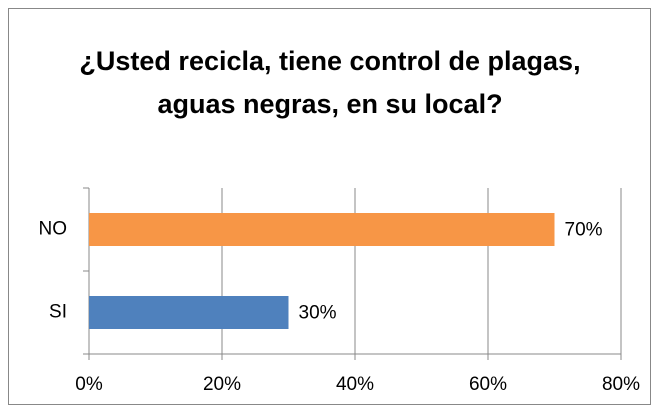 Image resolution: width=660 pixels, height=414 pixels. I want to click on x-tick-label: 80%, so click(621, 384).